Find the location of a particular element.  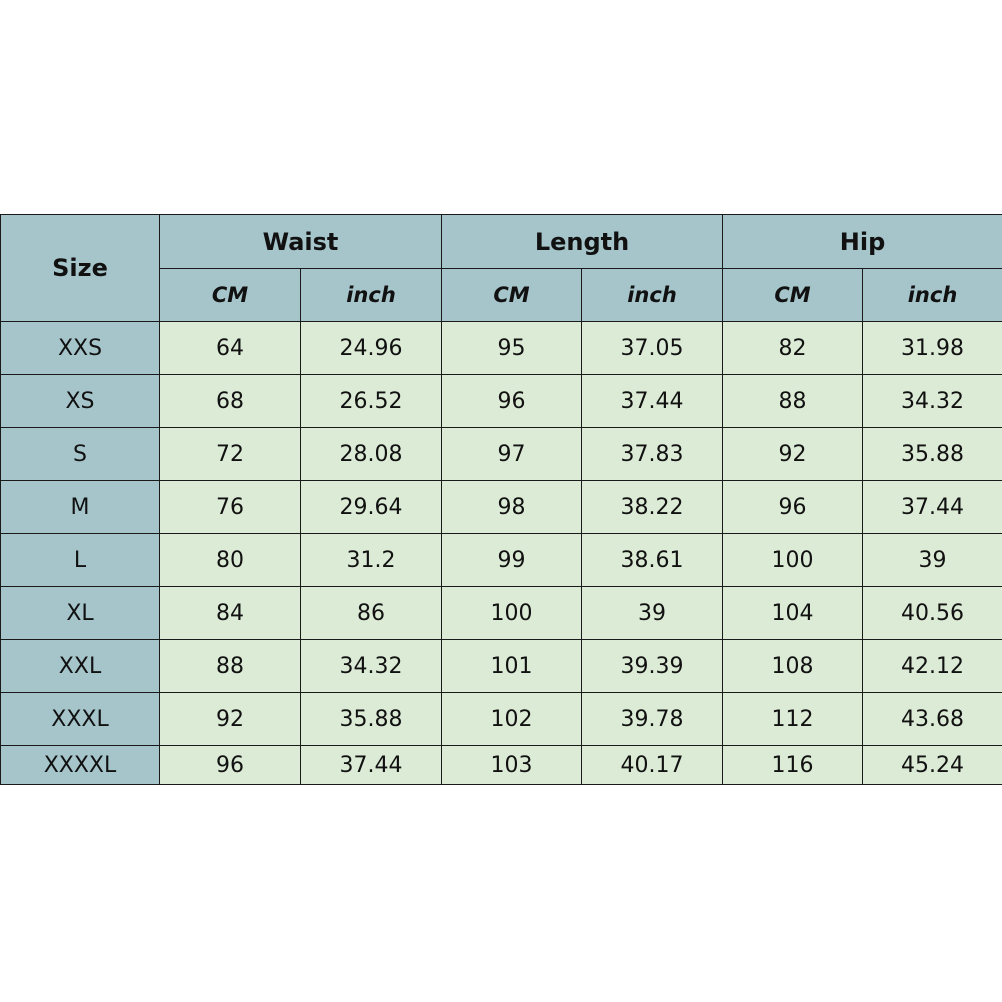

value-cell: 64 is located at coordinates (230, 348).